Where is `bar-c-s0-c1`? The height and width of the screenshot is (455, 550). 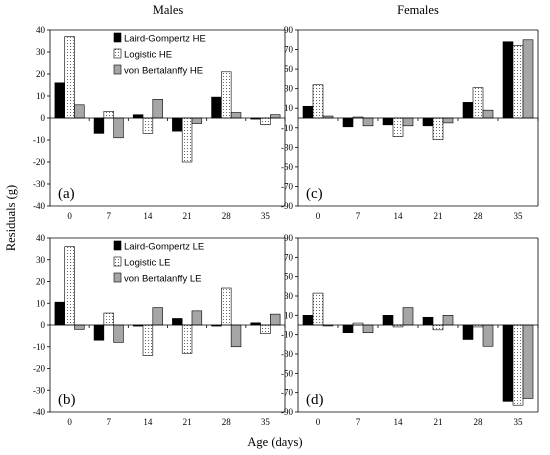 bar-c-s0-c1 is located at coordinates (348, 122).